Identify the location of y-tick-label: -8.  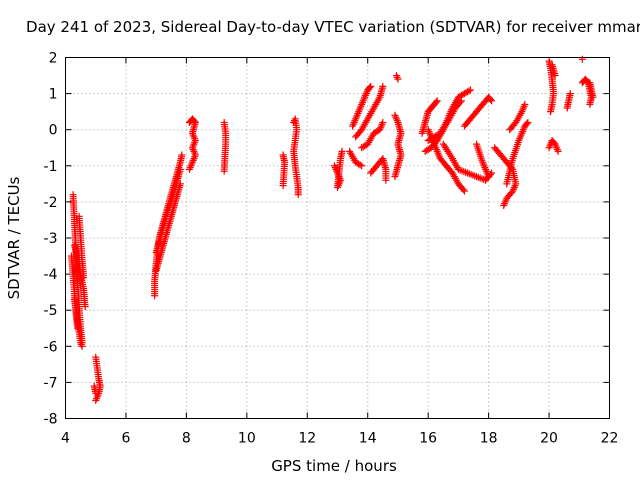
(51, 420).